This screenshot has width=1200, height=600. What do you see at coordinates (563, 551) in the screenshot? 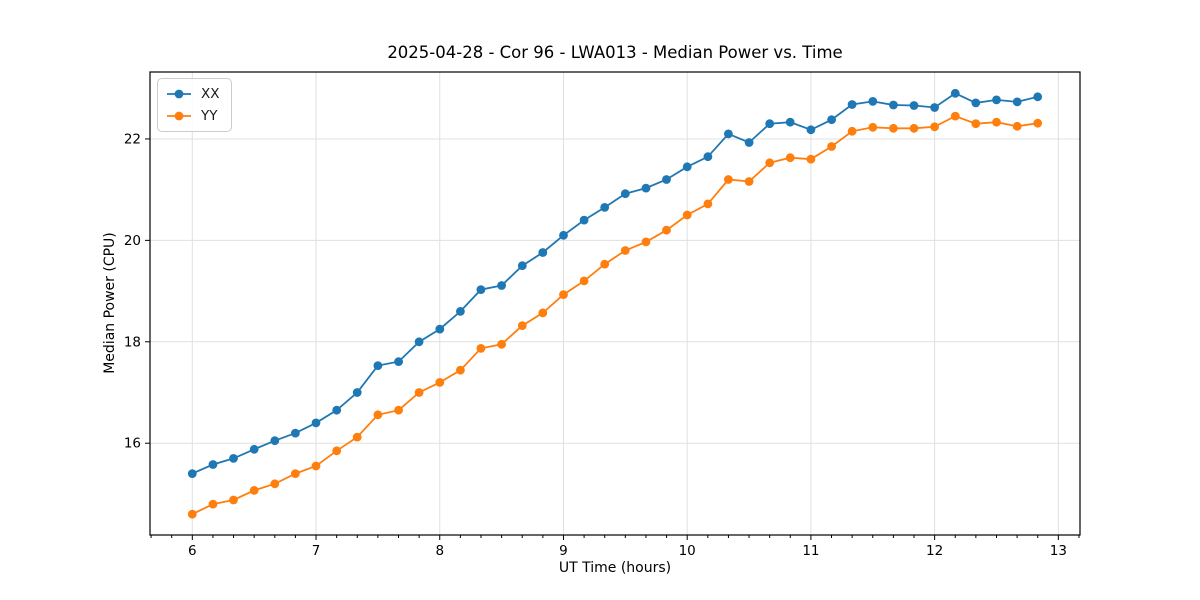
I see `x-tick-label: 9` at bounding box center [563, 551].